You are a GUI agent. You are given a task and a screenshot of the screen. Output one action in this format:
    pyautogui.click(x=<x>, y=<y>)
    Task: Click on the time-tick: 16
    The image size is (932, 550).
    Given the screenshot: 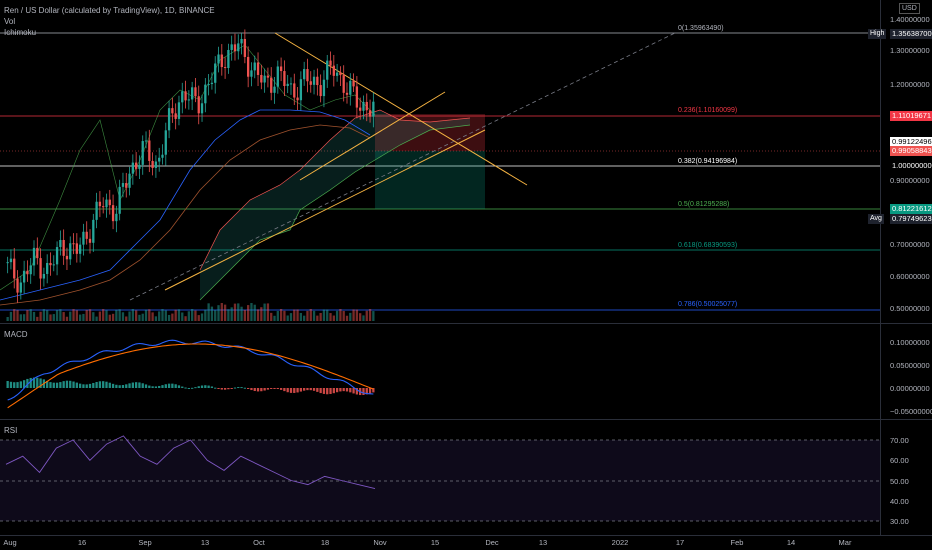 What is the action you would take?
    pyautogui.click(x=82, y=542)
    